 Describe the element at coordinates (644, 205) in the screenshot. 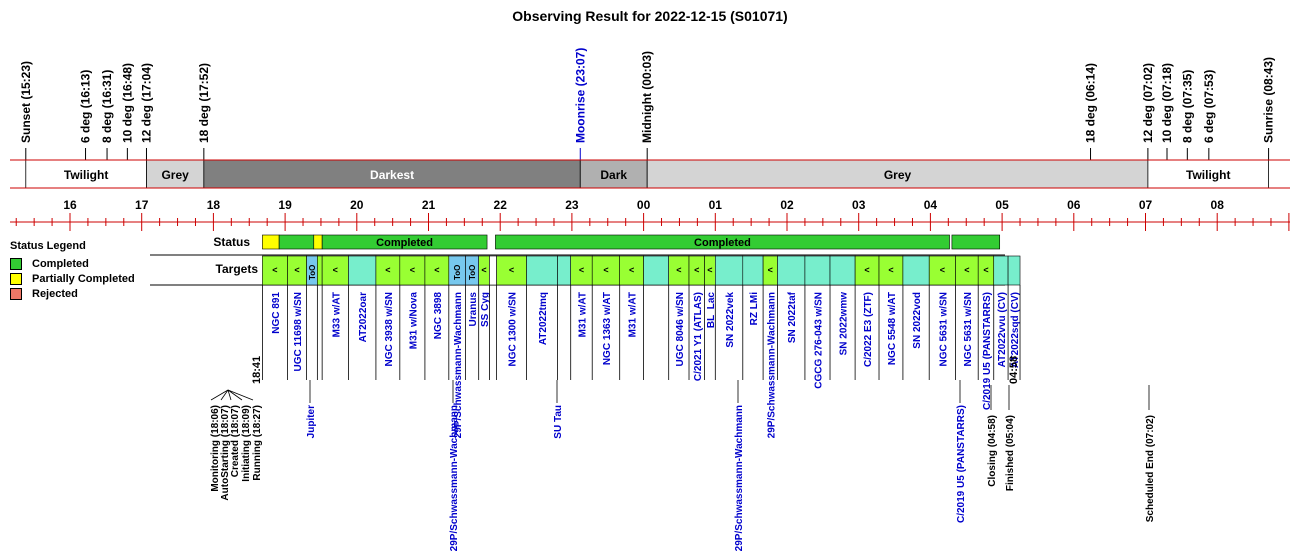

I see `hour-tick-label: 00` at that location.